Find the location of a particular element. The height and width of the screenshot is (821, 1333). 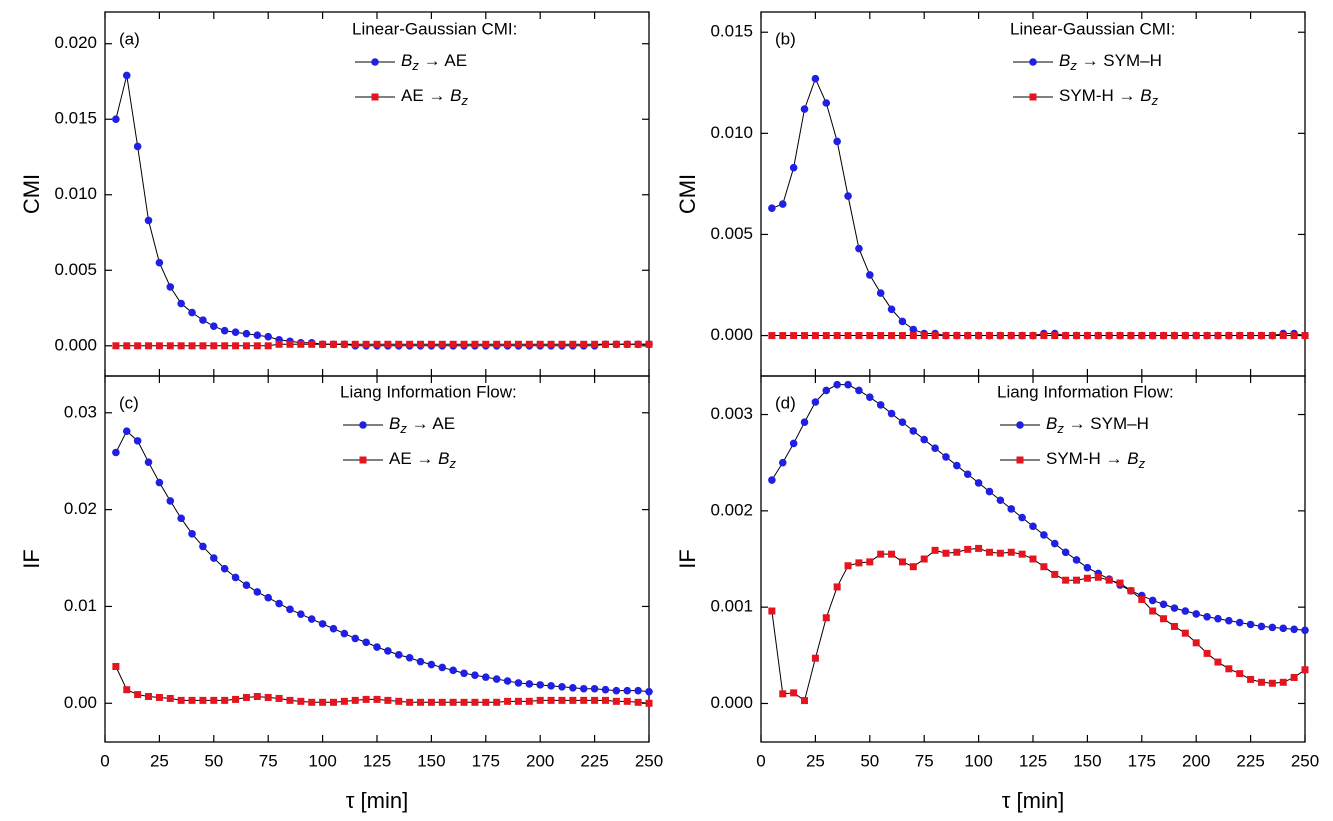

y-tick-label: 0.002 is located at coordinates (731, 509).